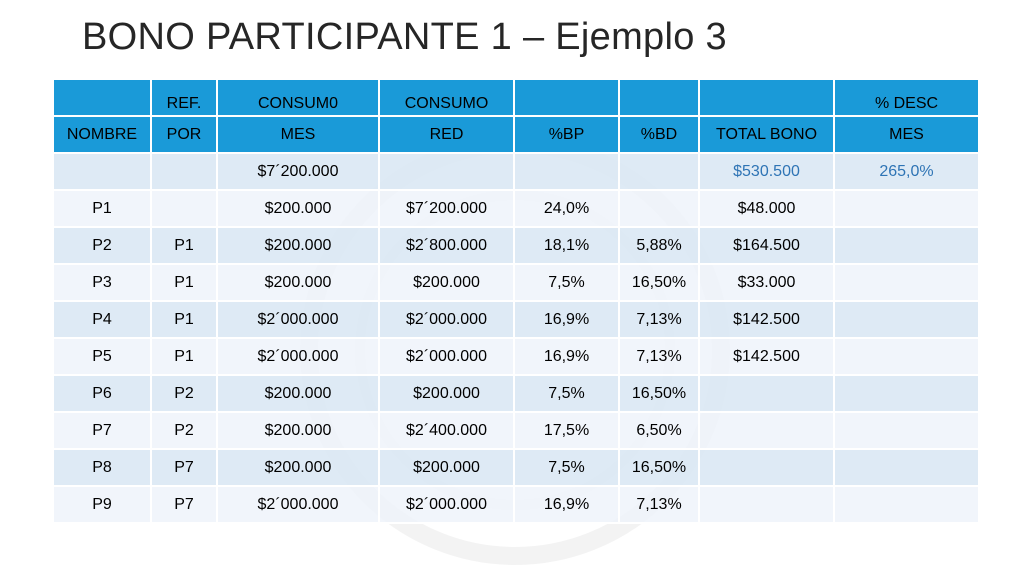 Image resolution: width=1024 pixels, height=576 pixels. What do you see at coordinates (906, 97) in the screenshot?
I see `table-cell: % DESC` at bounding box center [906, 97].